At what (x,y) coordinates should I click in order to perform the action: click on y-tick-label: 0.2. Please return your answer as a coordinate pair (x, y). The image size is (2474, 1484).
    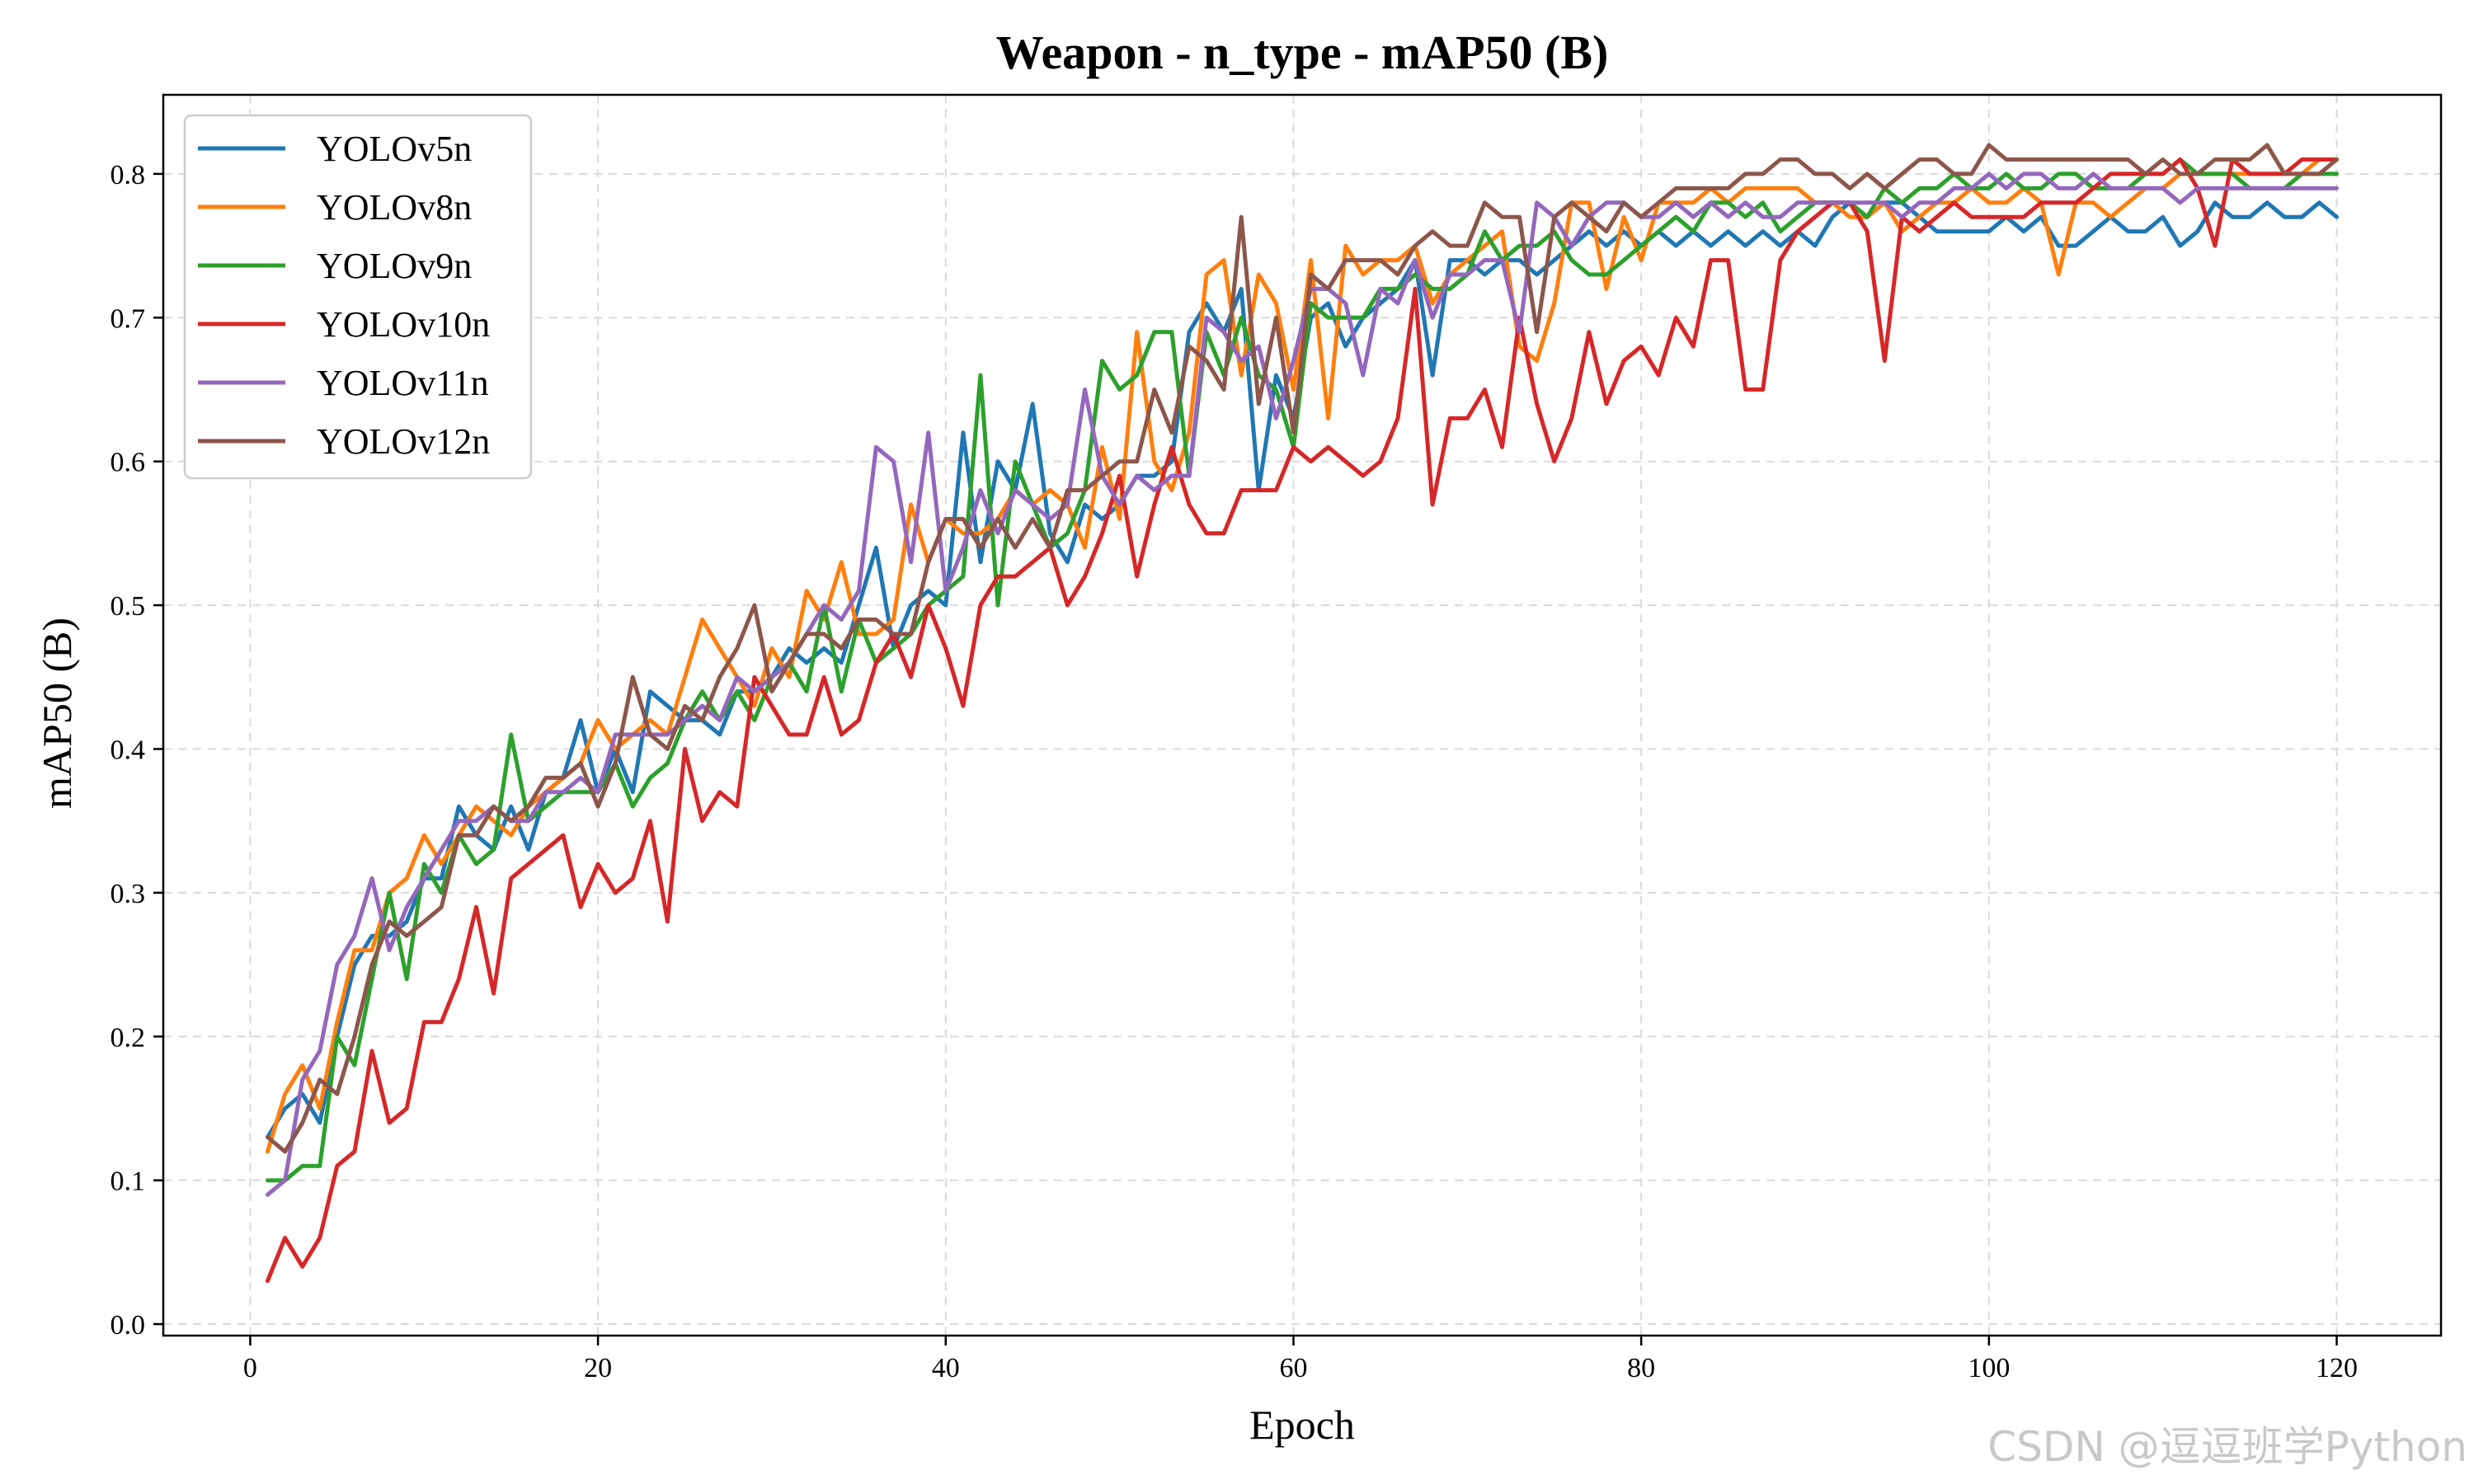
    Looking at the image, I should click on (128, 1037).